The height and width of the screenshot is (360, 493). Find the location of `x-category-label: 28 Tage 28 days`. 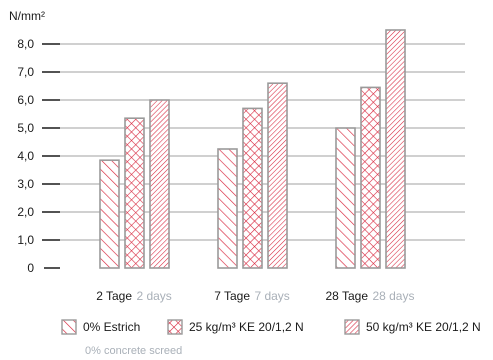

x-category-label: 28 Tage 28 days is located at coordinates (370, 295).